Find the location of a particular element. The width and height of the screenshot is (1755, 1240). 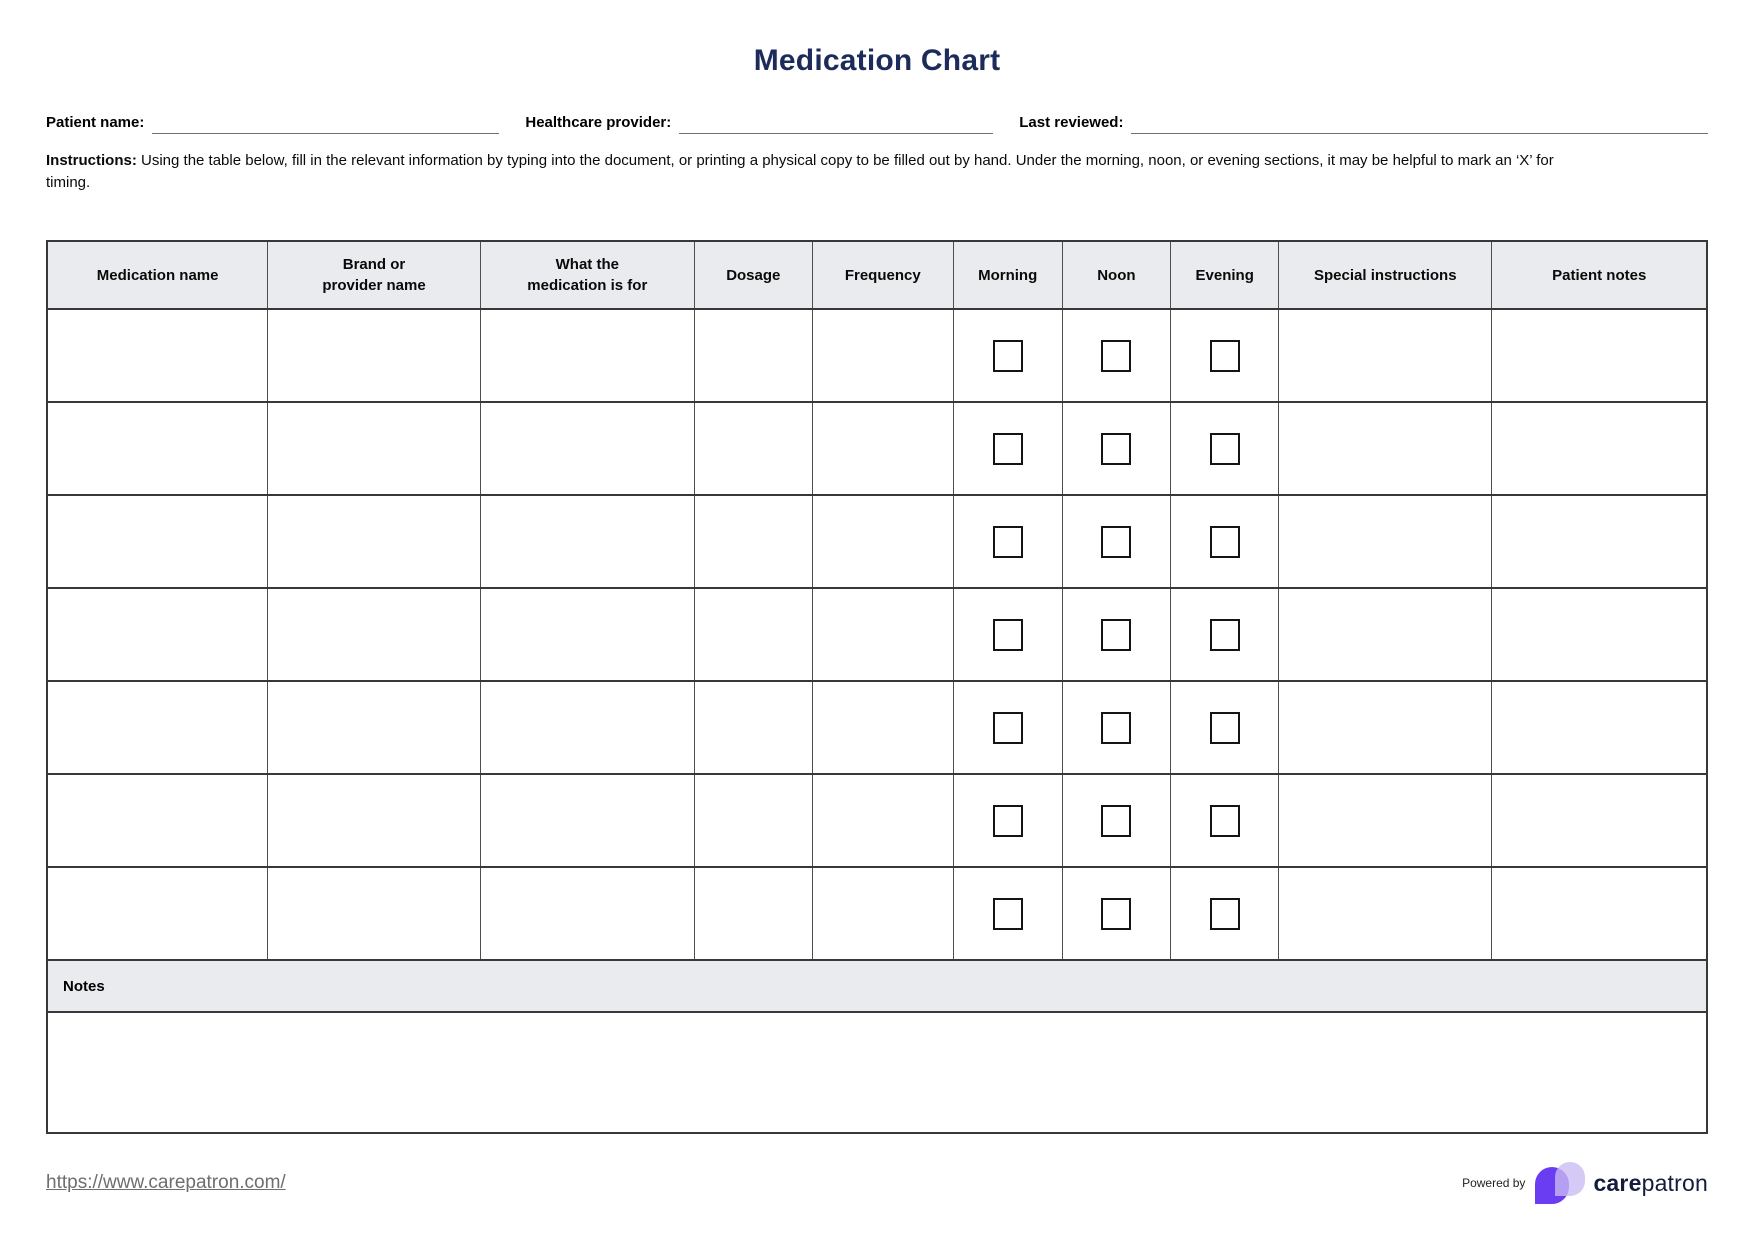

carepatron-link: https://www.carepatron.com/ is located at coordinates (166, 1182).